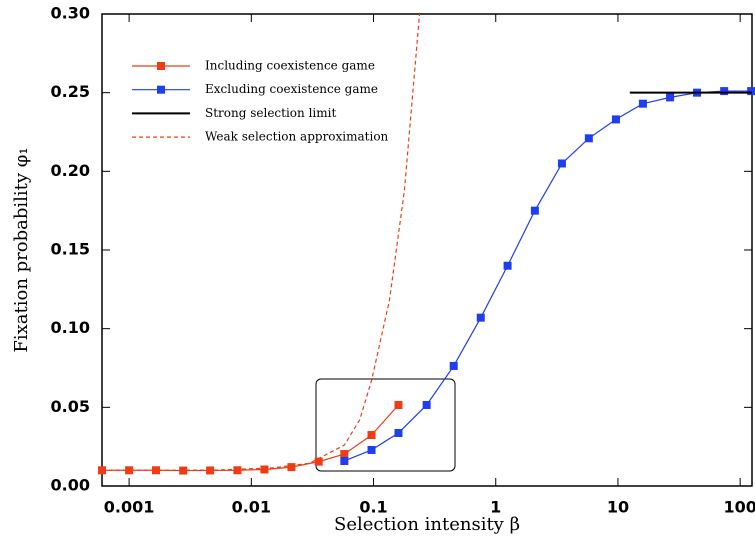 Image resolution: width=755 pixels, height=543 pixels. What do you see at coordinates (70, 485) in the screenshot?
I see `y-tick-label: 0.00` at bounding box center [70, 485].